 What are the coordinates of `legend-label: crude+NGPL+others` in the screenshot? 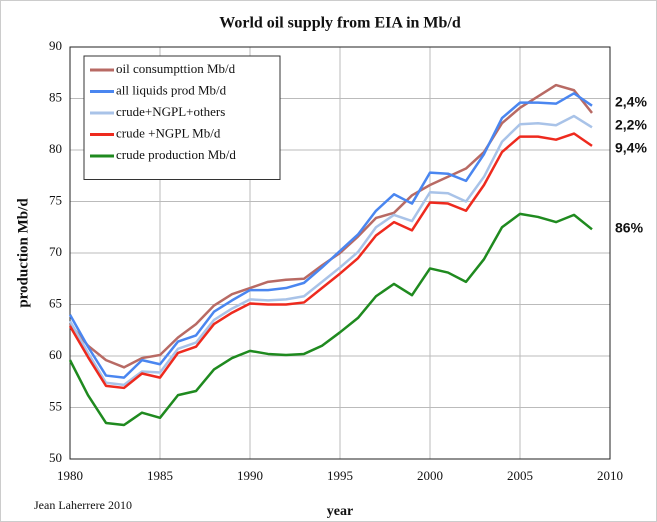 It's located at (170, 111).